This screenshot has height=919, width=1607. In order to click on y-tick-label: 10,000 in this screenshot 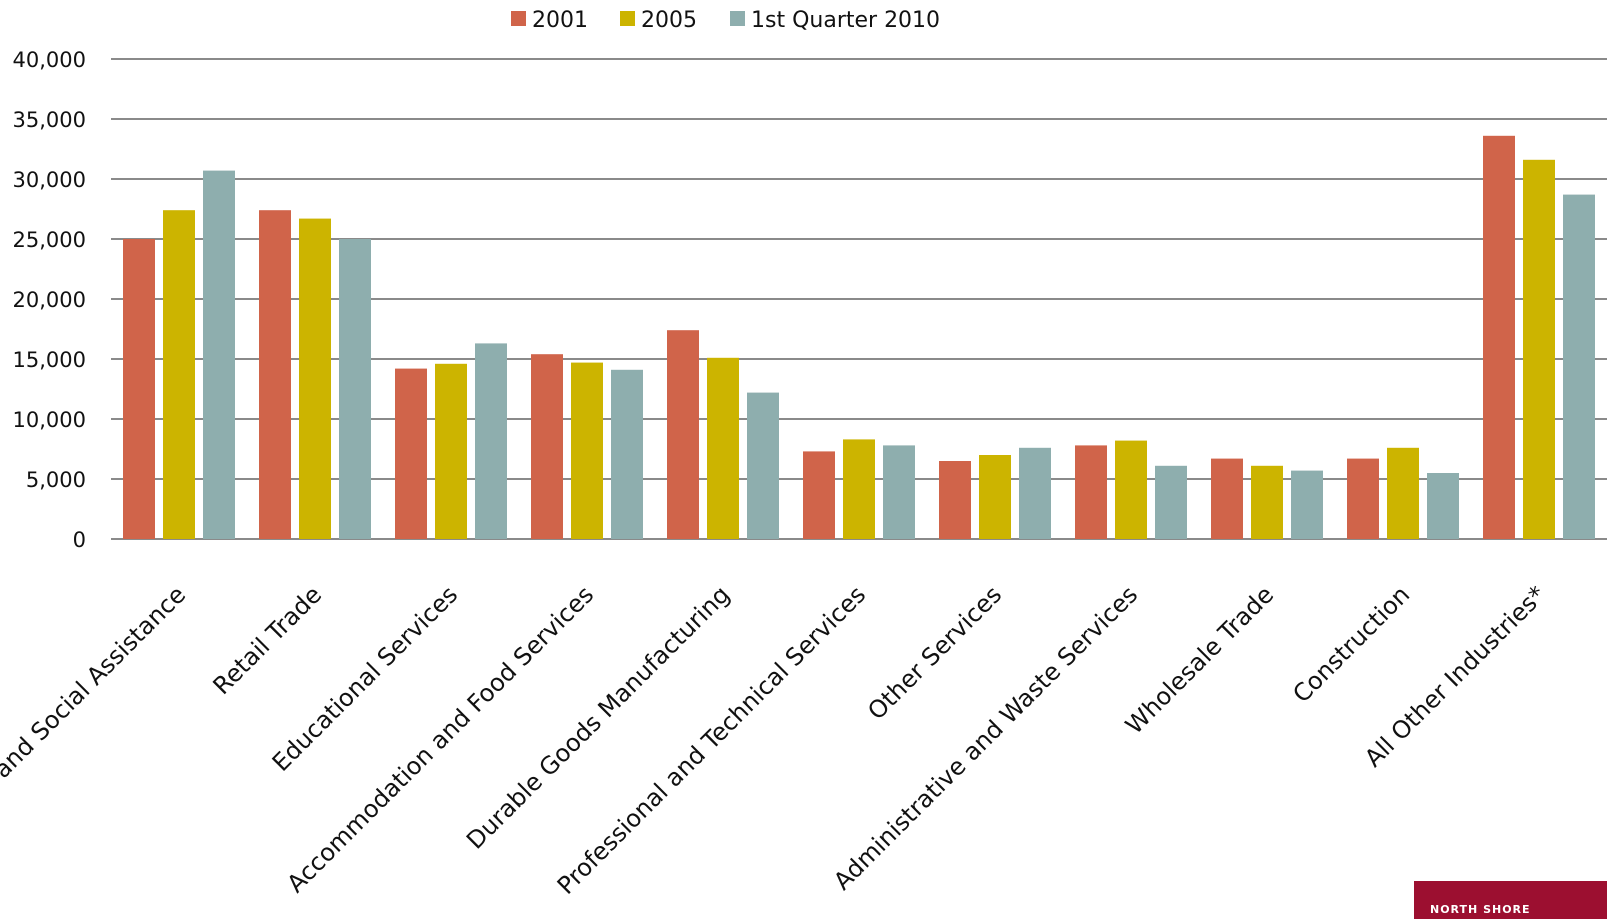, I will do `click(49, 420)`.